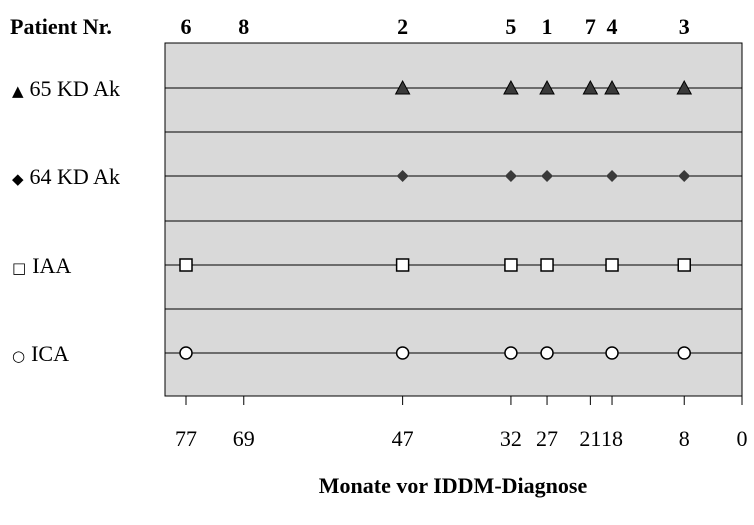  Describe the element at coordinates (377, 353) in the screenshot. I see `series-row-ica: ○ ICA` at that location.